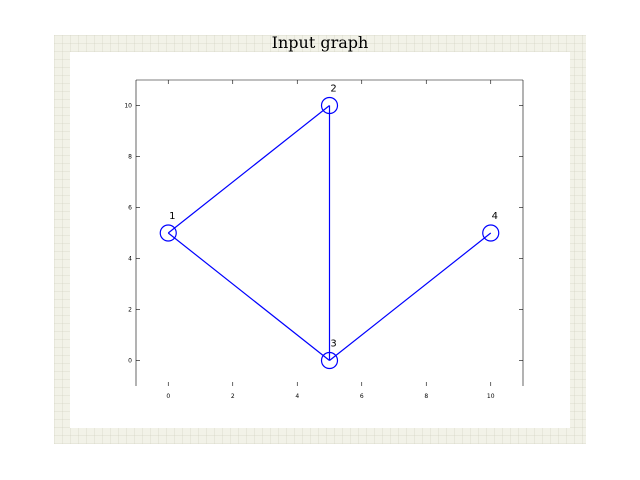 The image size is (640, 480). I want to click on x-tick-label: 8, so click(426, 396).